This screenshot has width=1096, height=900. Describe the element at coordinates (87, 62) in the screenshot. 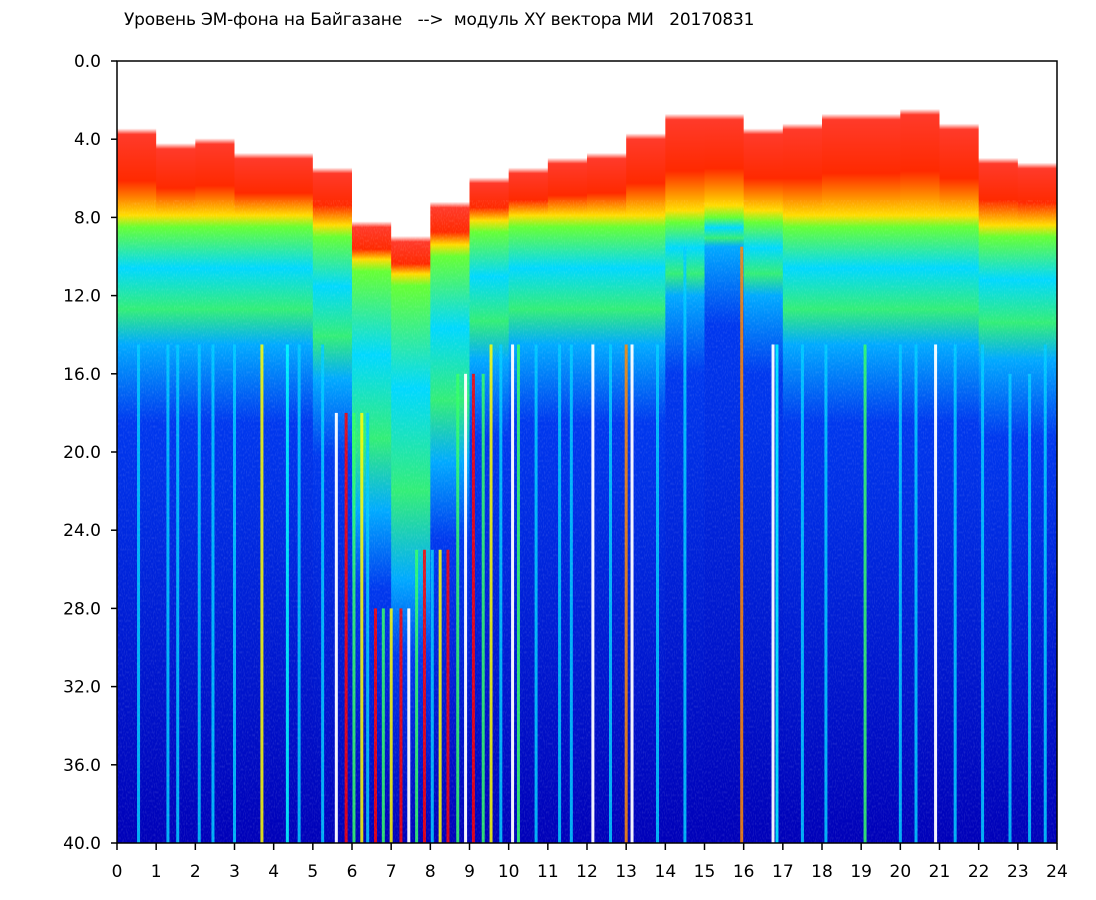

I see `y-tick-label: 0.0` at that location.